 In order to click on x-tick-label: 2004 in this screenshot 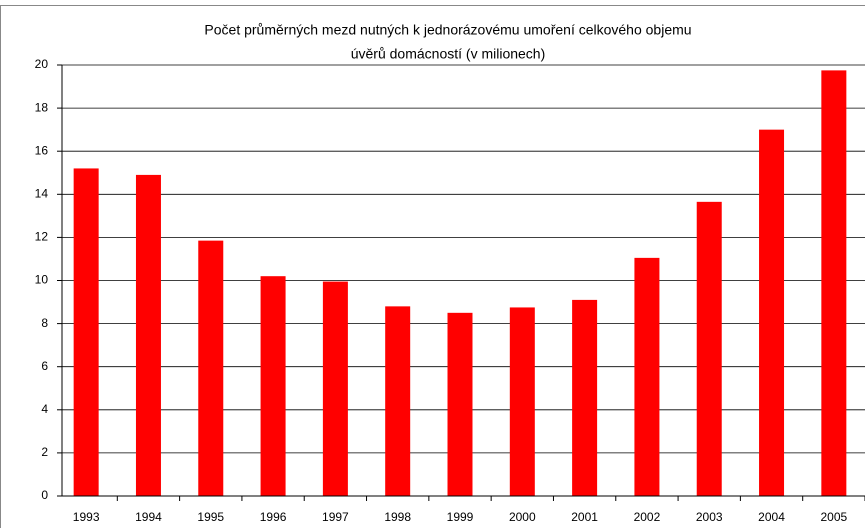, I will do `click(771, 517)`.